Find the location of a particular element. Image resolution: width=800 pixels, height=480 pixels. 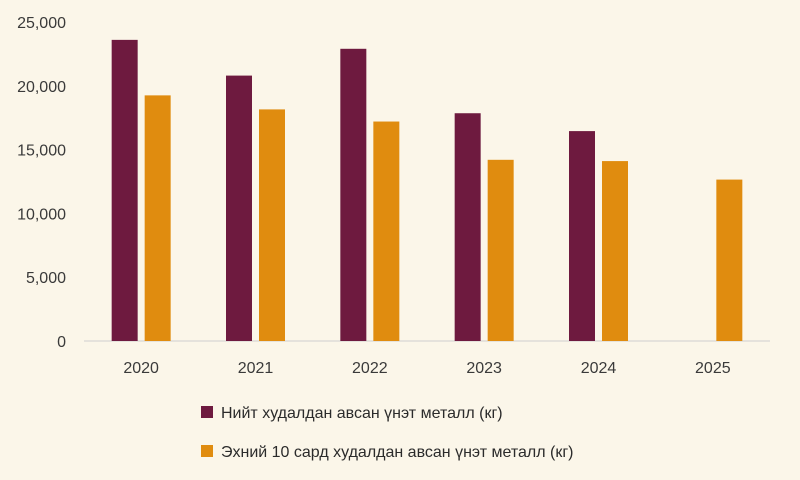

x-tick-label: 2021 is located at coordinates (256, 368).